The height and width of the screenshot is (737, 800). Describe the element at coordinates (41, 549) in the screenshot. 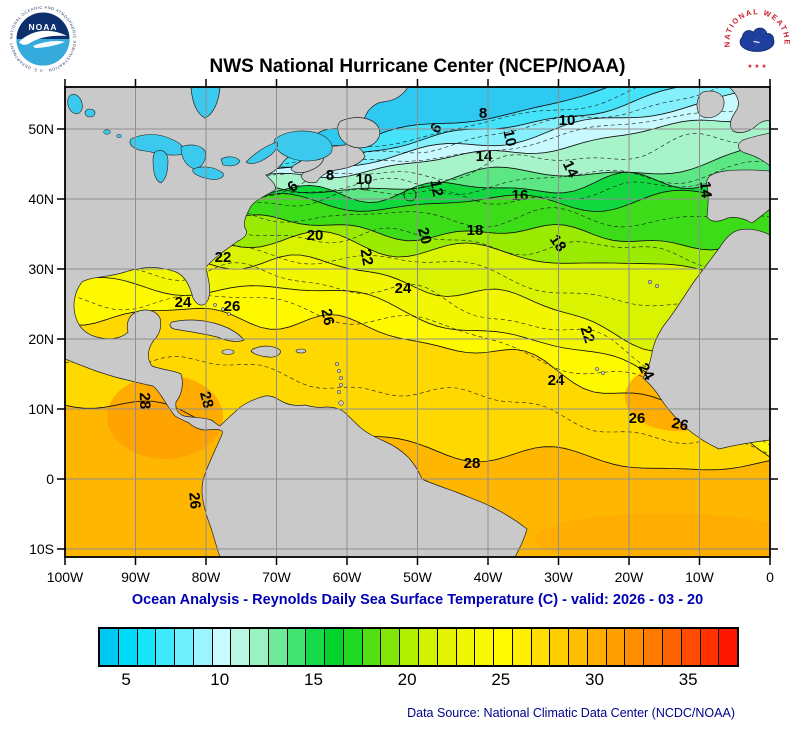

I see `lat-tick-label: 10S` at that location.